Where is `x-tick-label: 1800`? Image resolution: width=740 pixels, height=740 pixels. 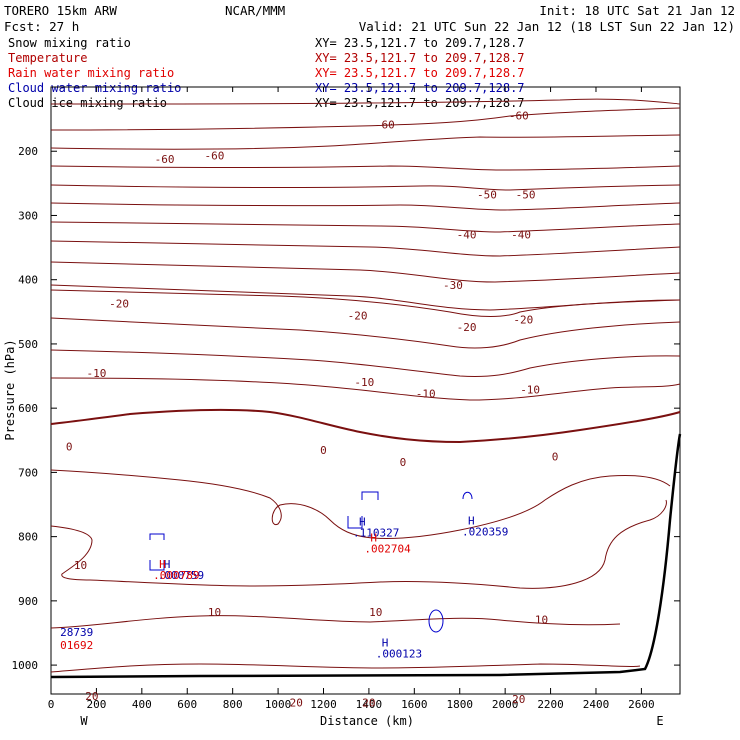
x-tick-label: 1800 is located at coordinates (459, 704).